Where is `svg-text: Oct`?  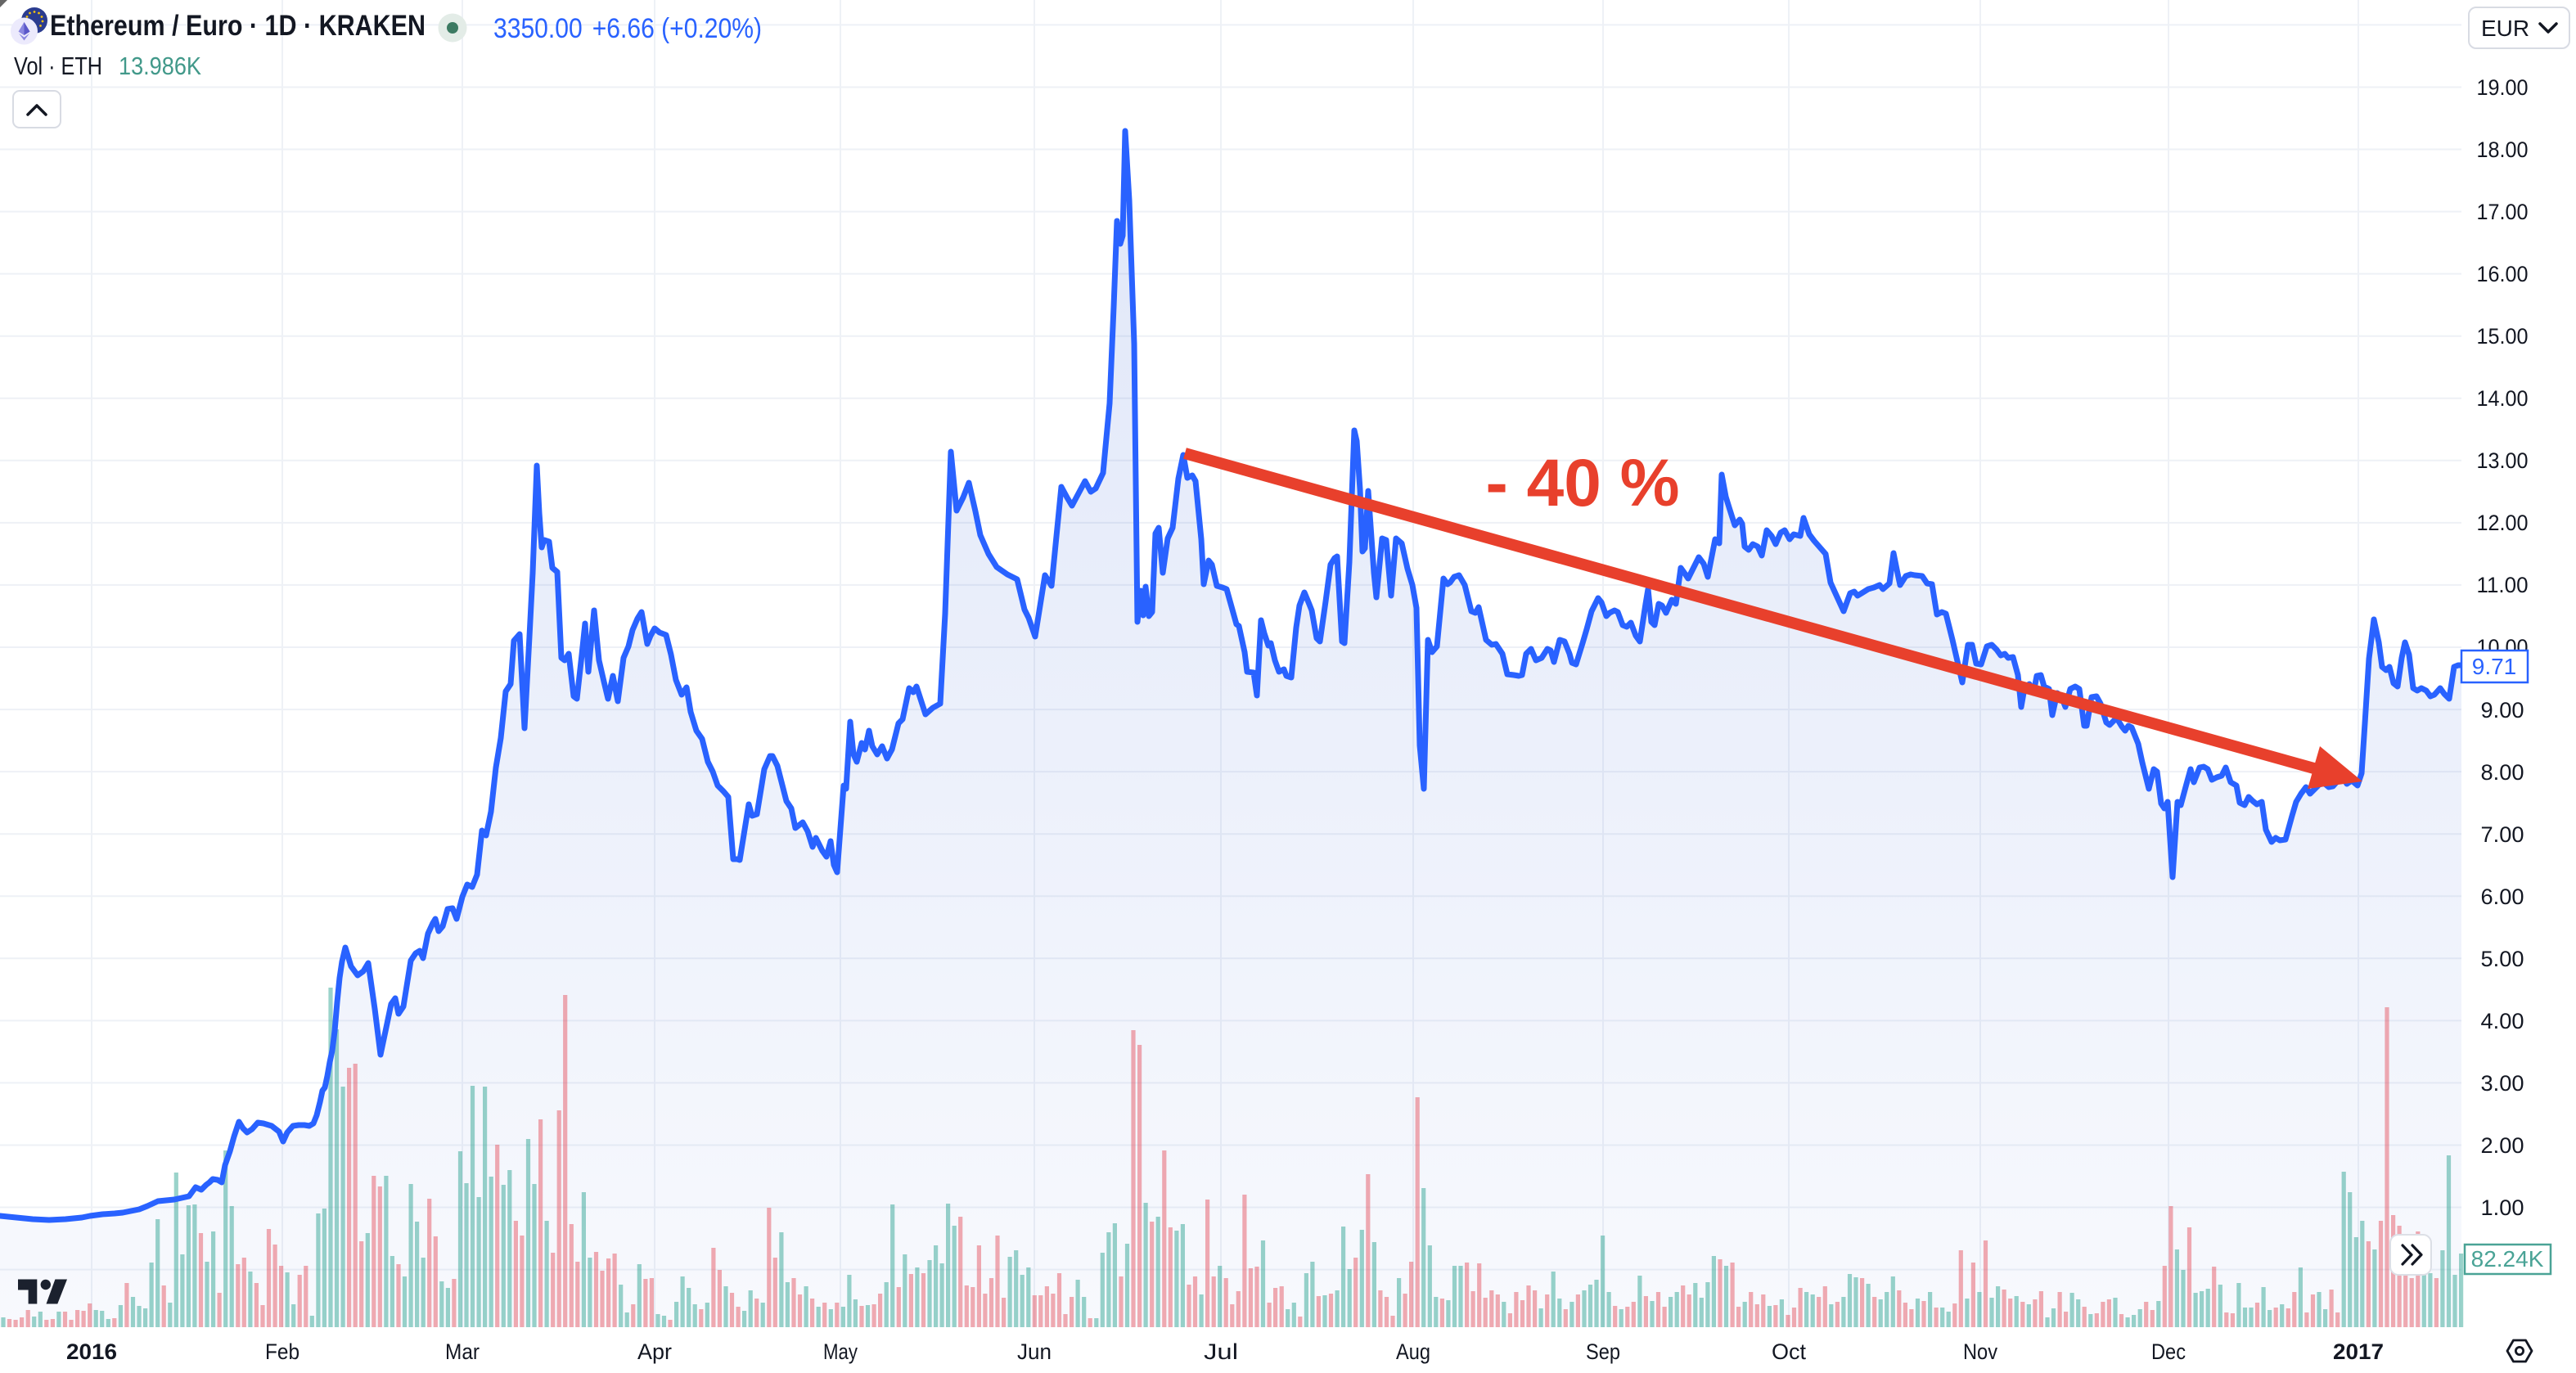
svg-text: Oct is located at coordinates (1789, 1351).